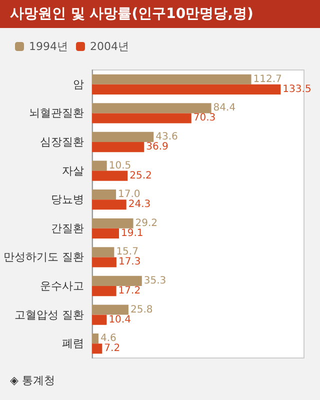 The image size is (320, 400). What do you see at coordinates (49, 315) in the screenshot?
I see `y-tick-label: 고혈압성 질환` at bounding box center [49, 315].